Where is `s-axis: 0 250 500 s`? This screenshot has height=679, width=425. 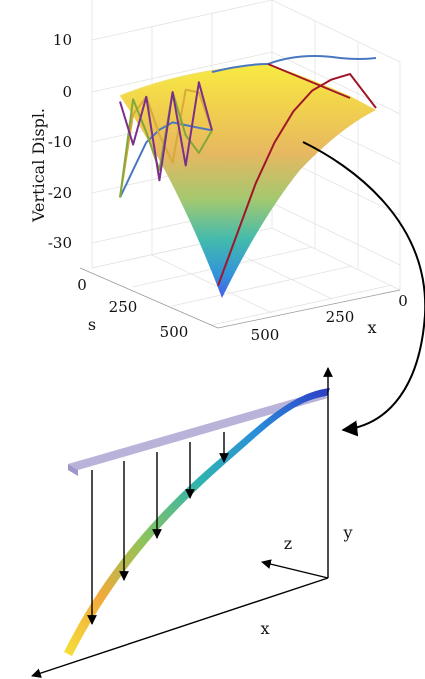
s-axis: 0 250 500 s is located at coordinates (132, 308).